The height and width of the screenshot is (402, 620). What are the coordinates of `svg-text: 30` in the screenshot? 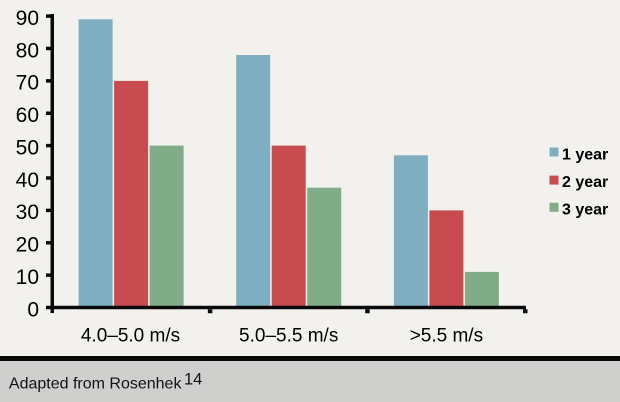 It's located at (27, 212).